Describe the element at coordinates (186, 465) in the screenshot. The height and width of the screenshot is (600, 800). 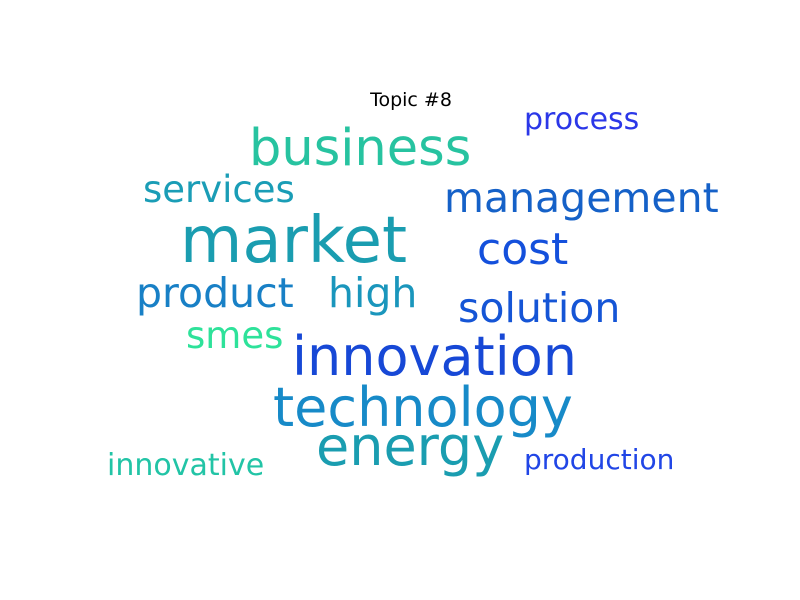
I see `word-innovative: innovative` at that location.